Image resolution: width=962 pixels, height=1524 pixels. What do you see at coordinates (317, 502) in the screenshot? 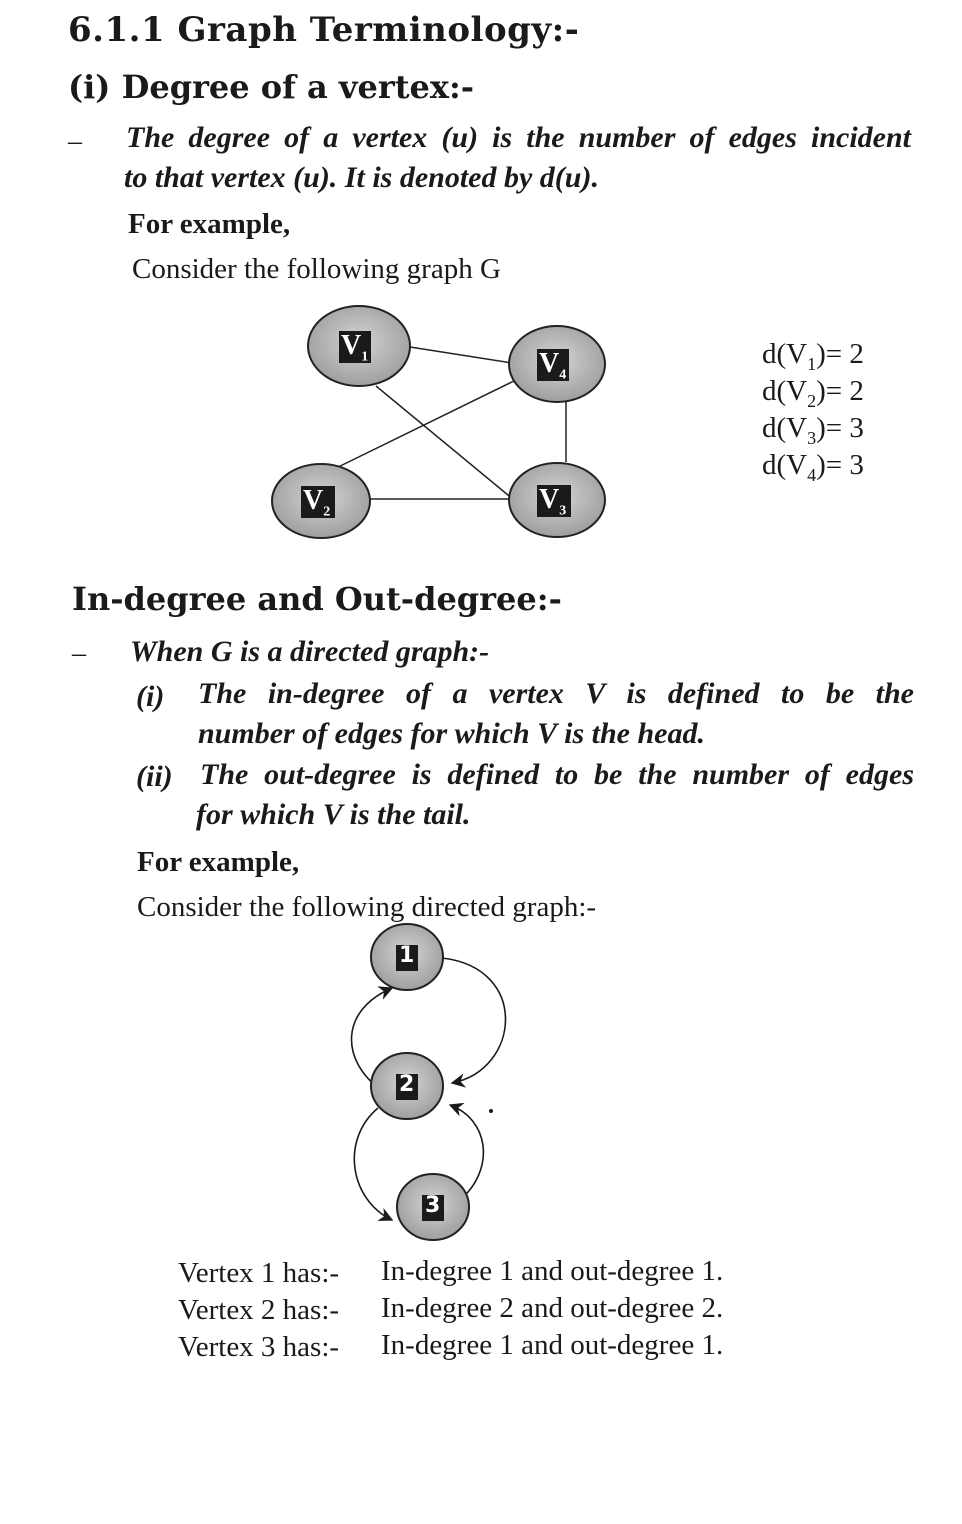
I see `vertex-label-v2: V2` at bounding box center [317, 502].